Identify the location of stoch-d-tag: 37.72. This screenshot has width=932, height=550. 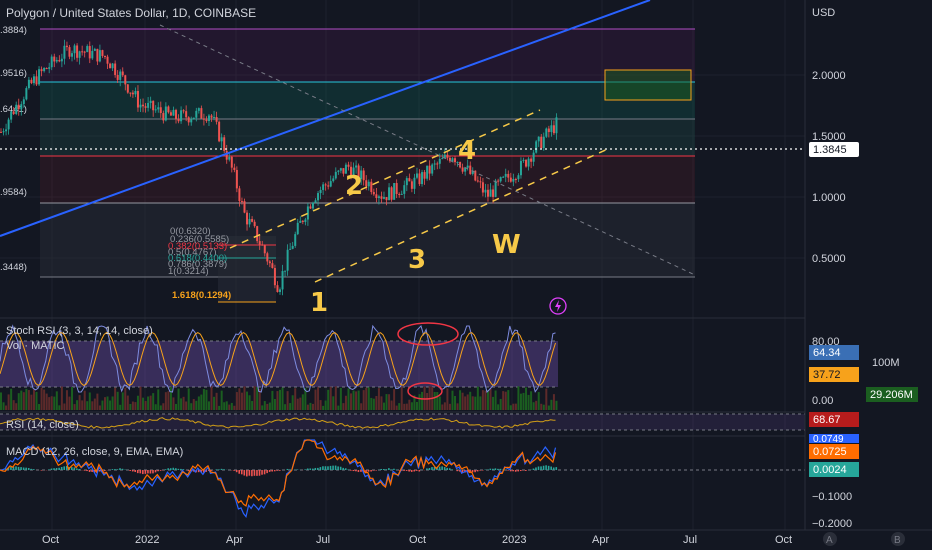
(834, 374).